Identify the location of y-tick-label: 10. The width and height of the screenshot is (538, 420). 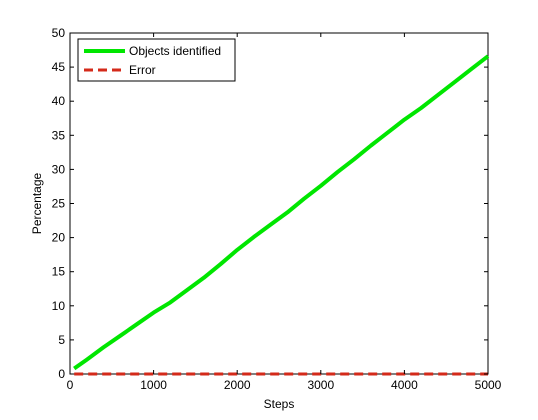
(59, 306).